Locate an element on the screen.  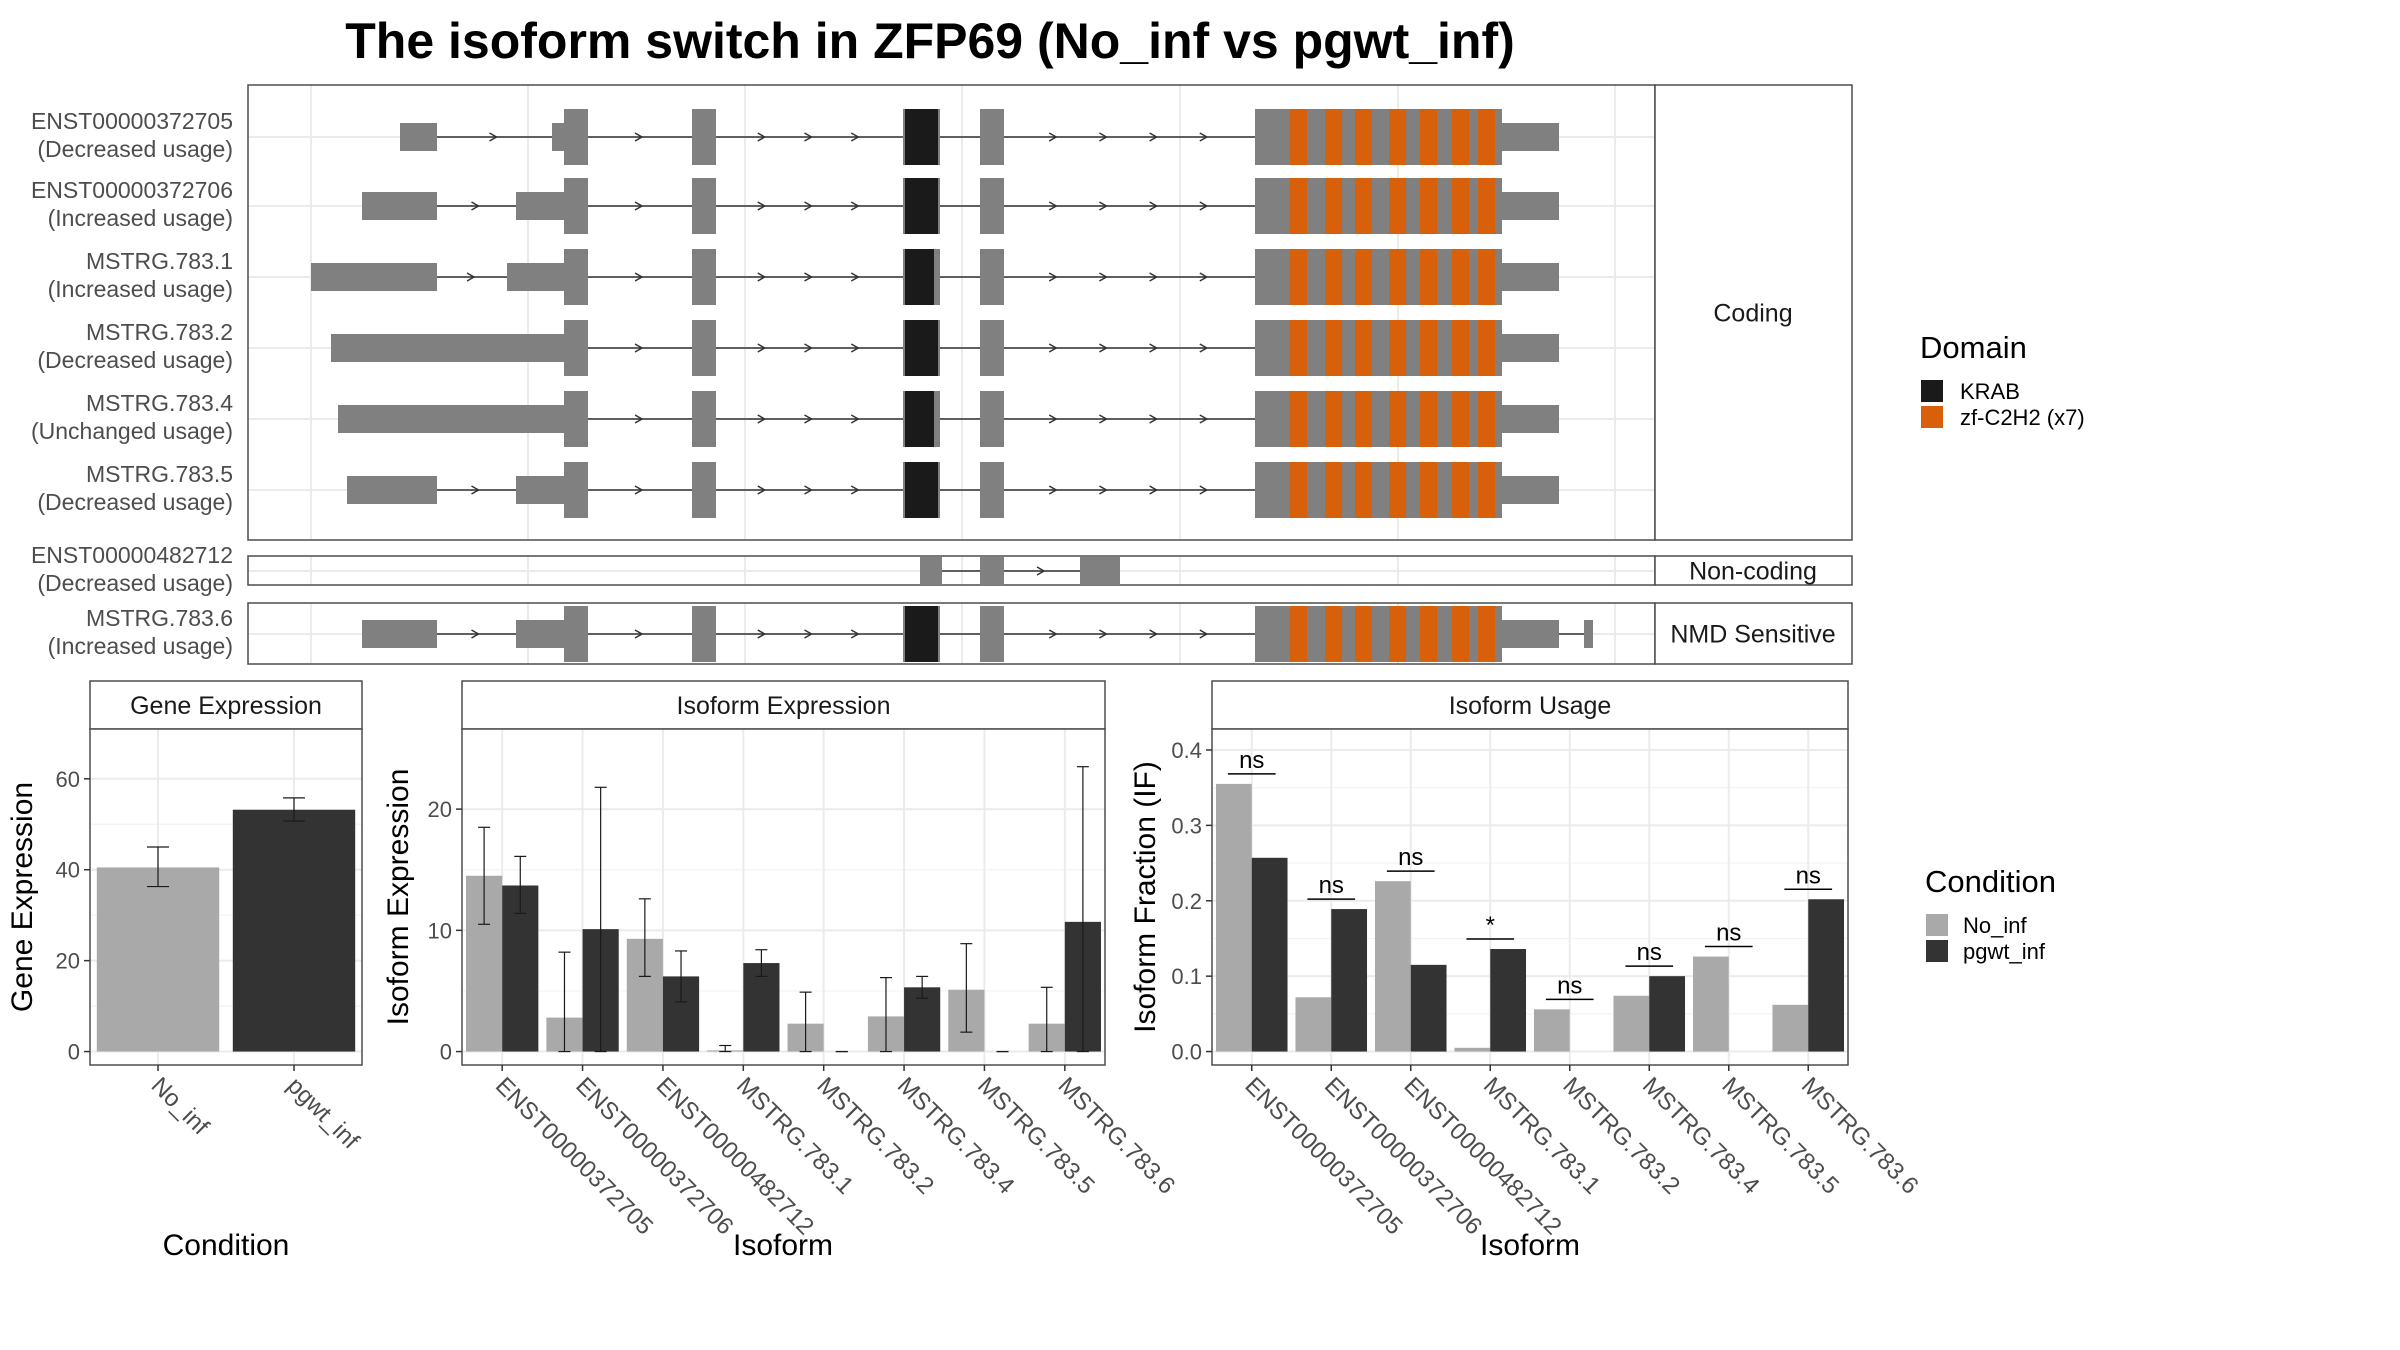
chart-strip-label: Isoform Usage is located at coordinates (1530, 706).